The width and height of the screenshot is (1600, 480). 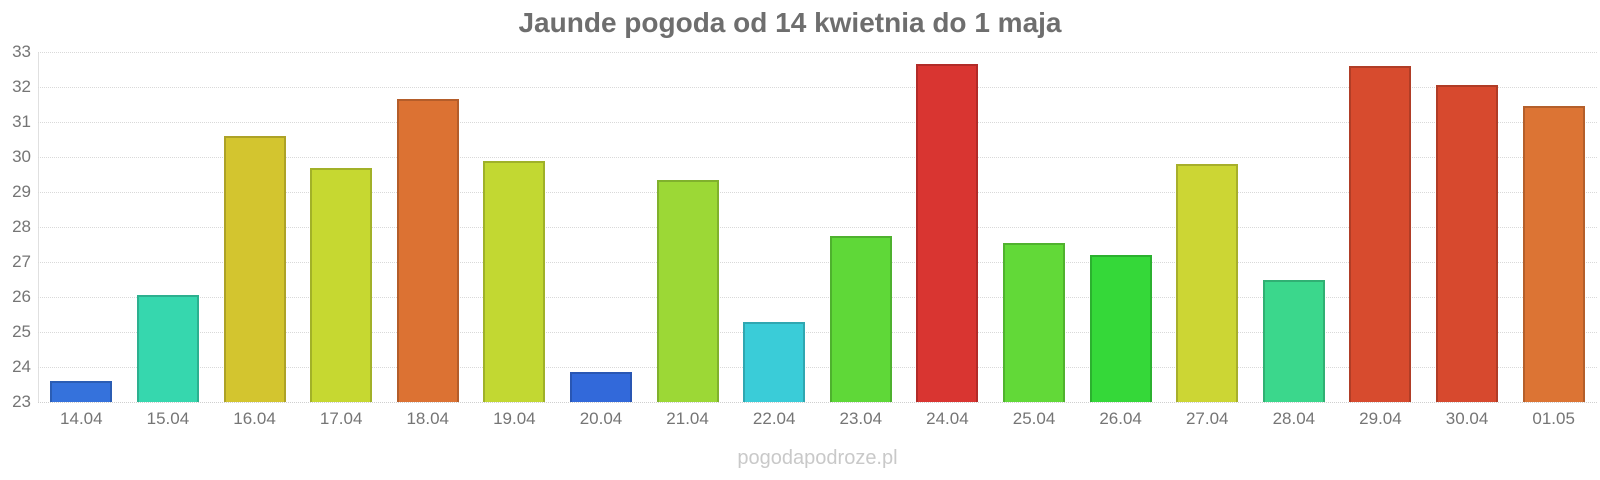 I want to click on bar-21.04, so click(x=687, y=290).